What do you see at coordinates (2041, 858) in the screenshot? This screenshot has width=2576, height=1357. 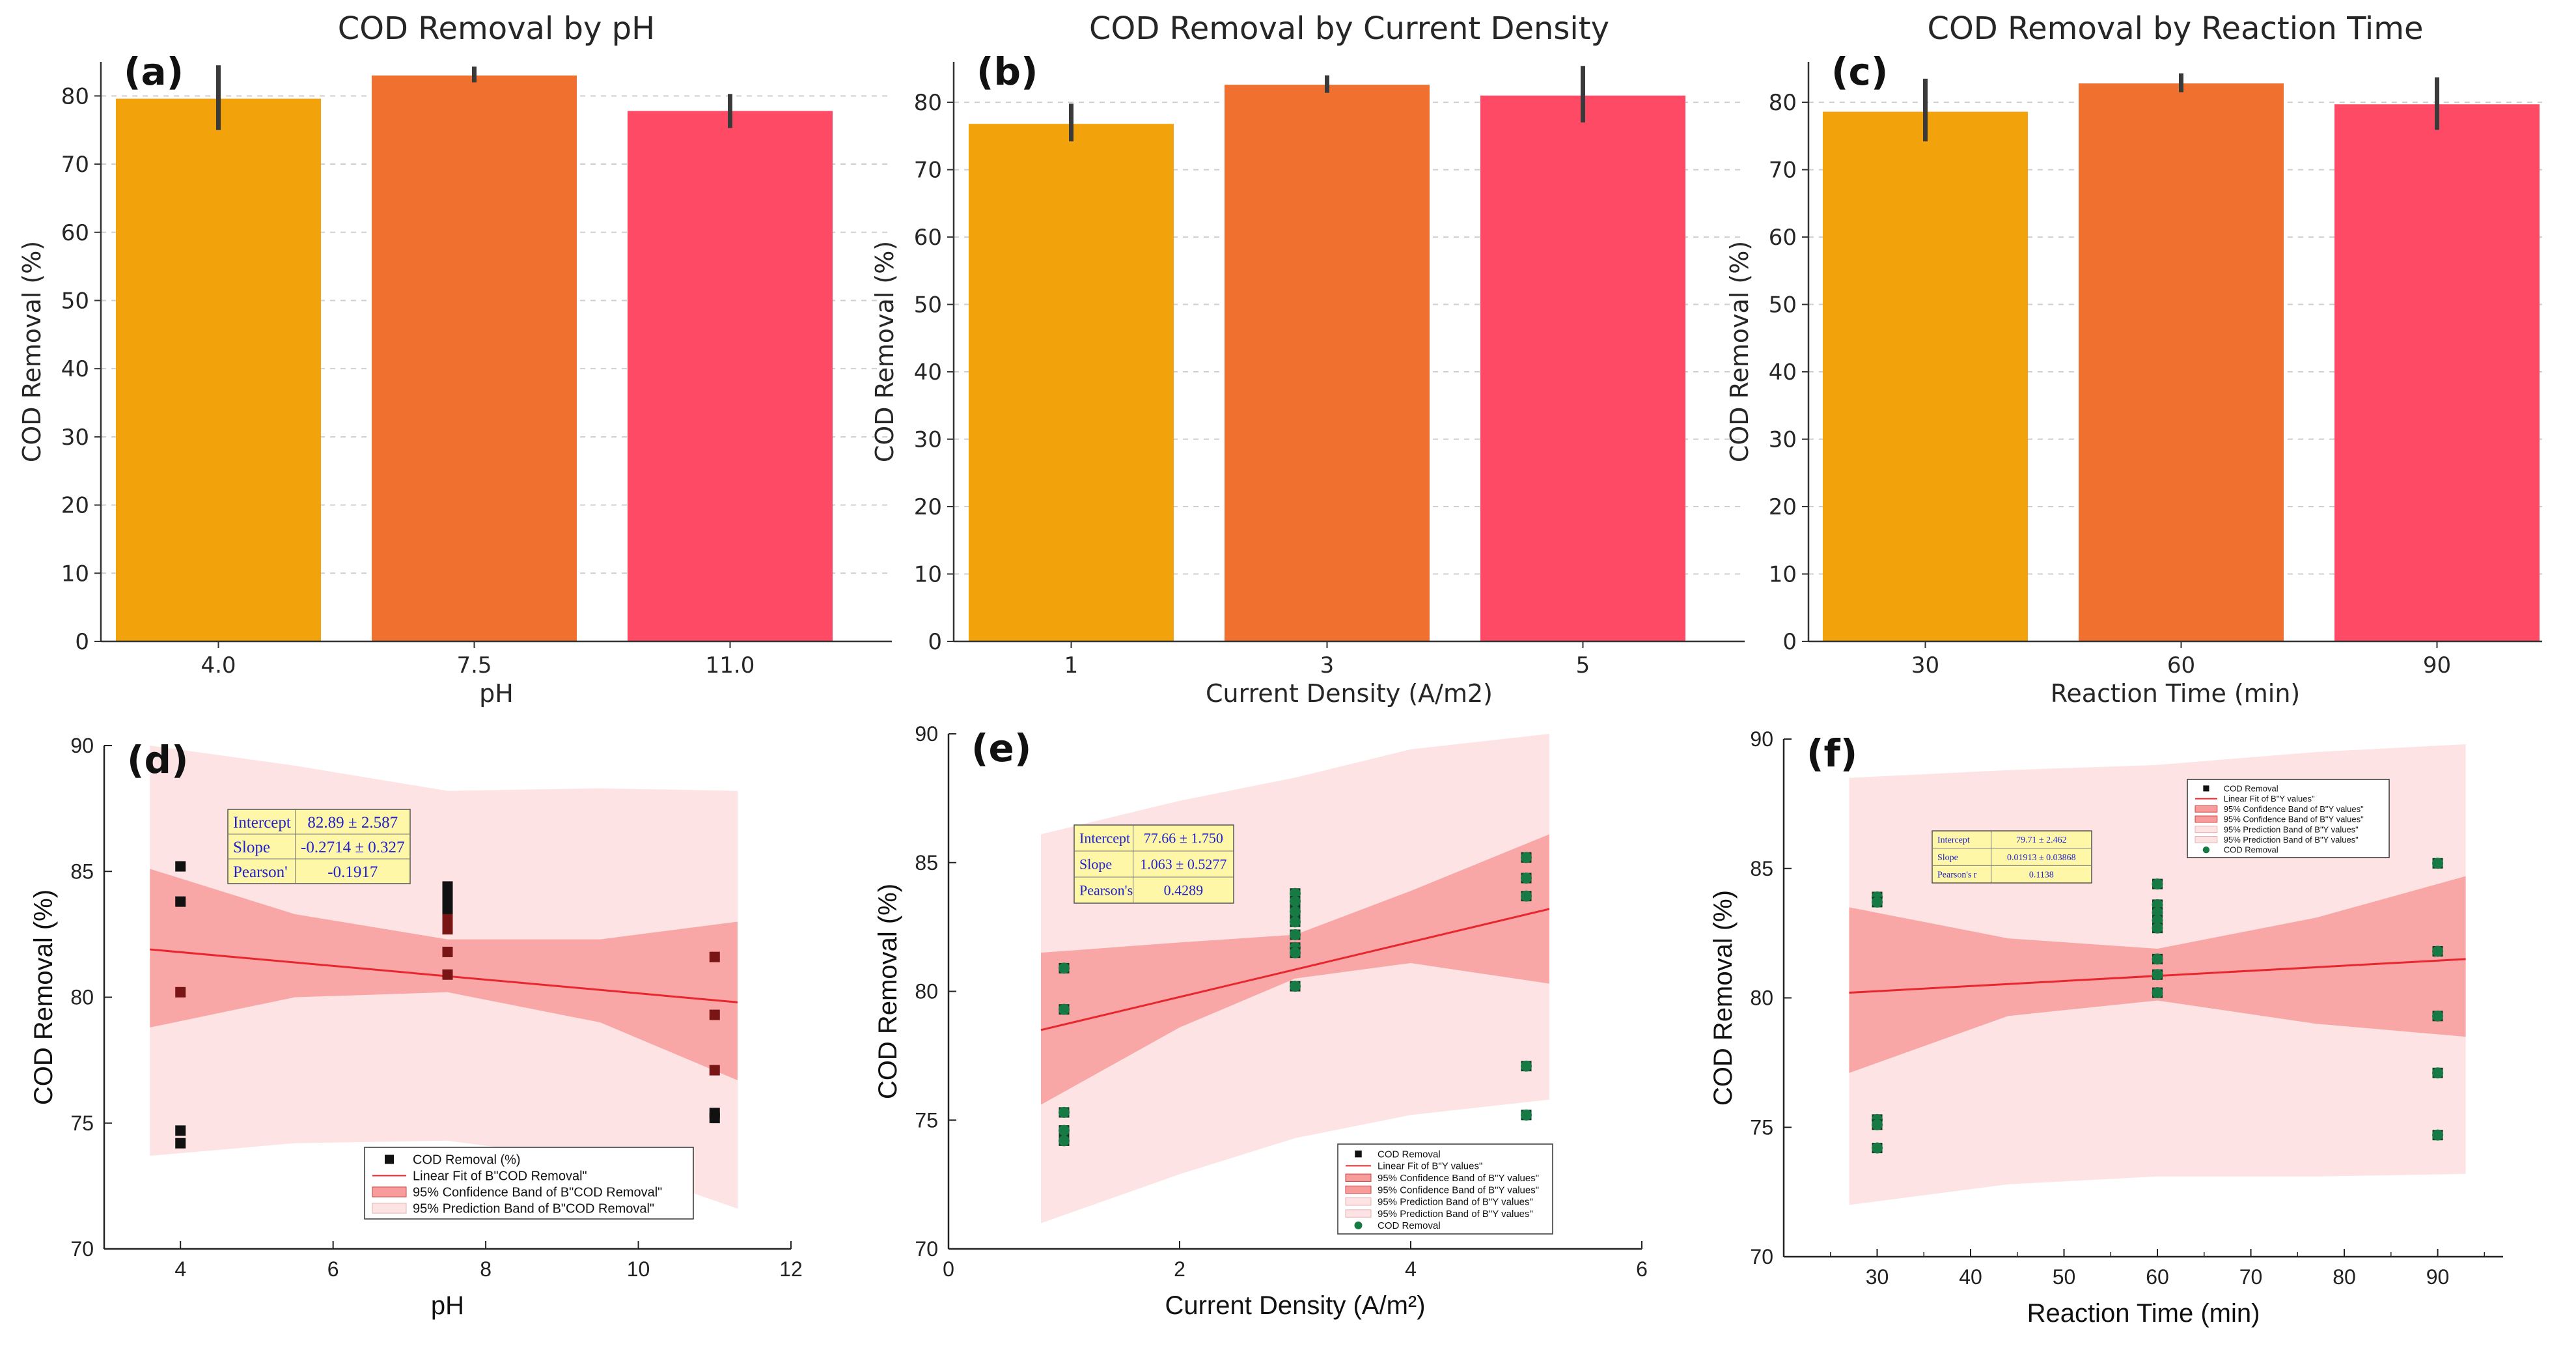 I see `stats-slope-value: 0.01913 ± 0.03868` at bounding box center [2041, 858].